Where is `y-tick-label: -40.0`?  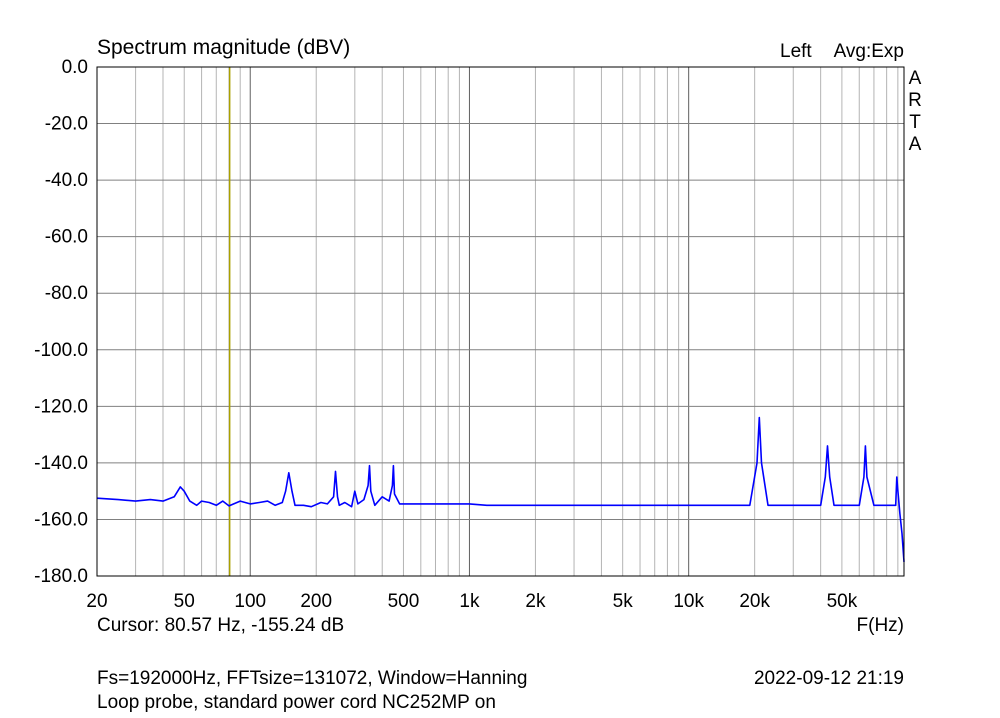
y-tick-label: -40.0 is located at coordinates (66, 180).